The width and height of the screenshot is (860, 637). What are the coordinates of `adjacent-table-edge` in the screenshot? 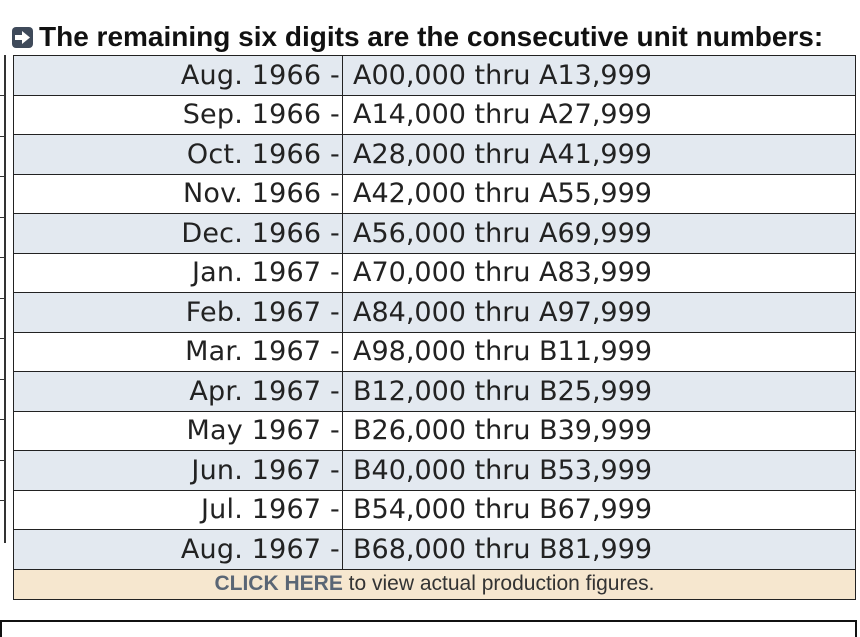 It's located at (3, 299).